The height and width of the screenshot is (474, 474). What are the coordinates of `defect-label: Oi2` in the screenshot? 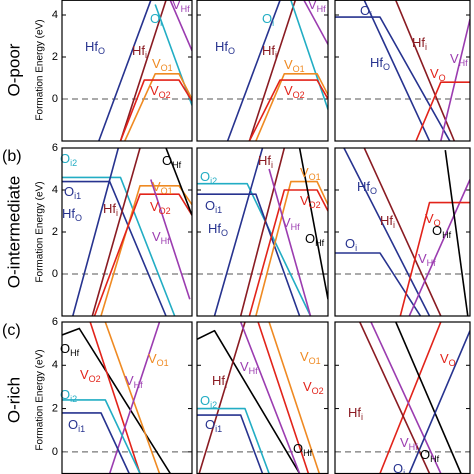 It's located at (208, 177).